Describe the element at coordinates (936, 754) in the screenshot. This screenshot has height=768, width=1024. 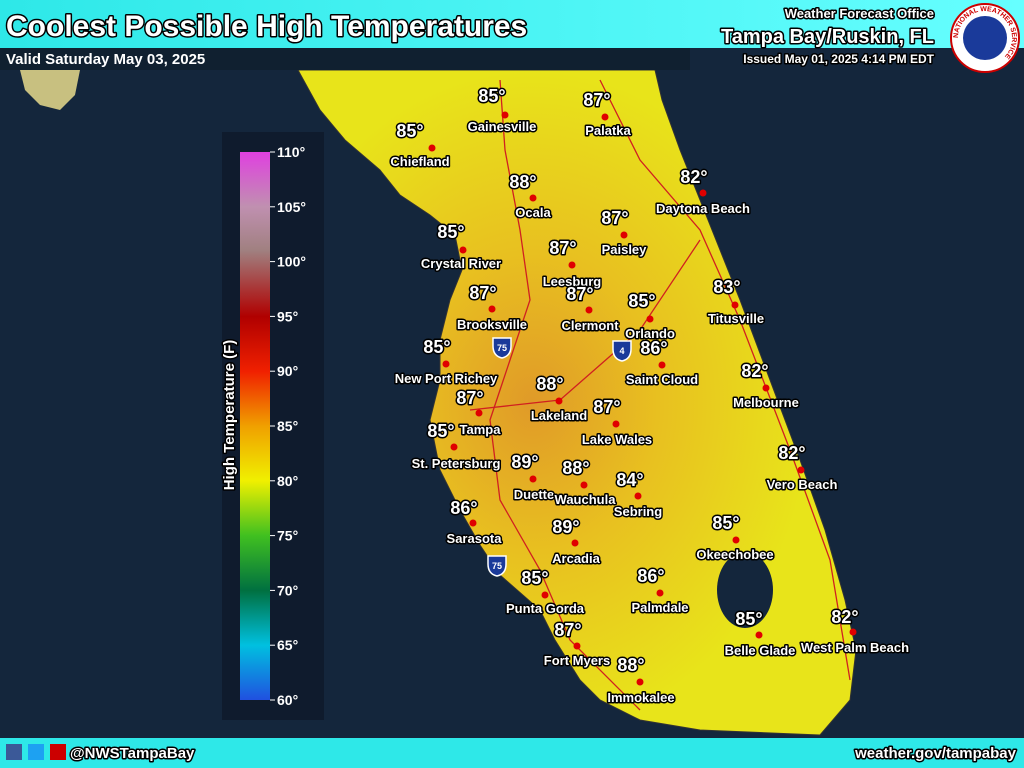
I see `website: weather.gov/tampabay` at that location.